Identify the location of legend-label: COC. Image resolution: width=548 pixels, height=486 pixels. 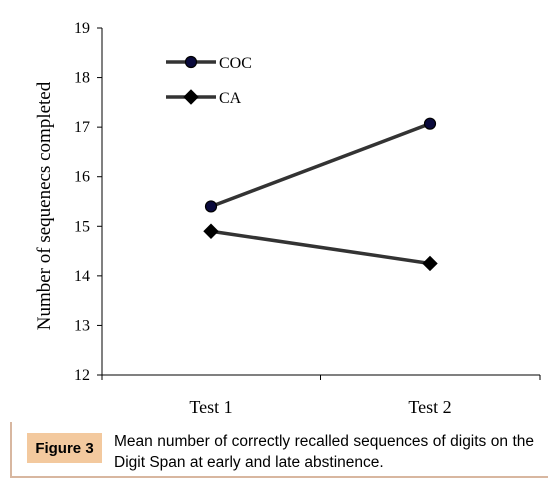
(235, 63).